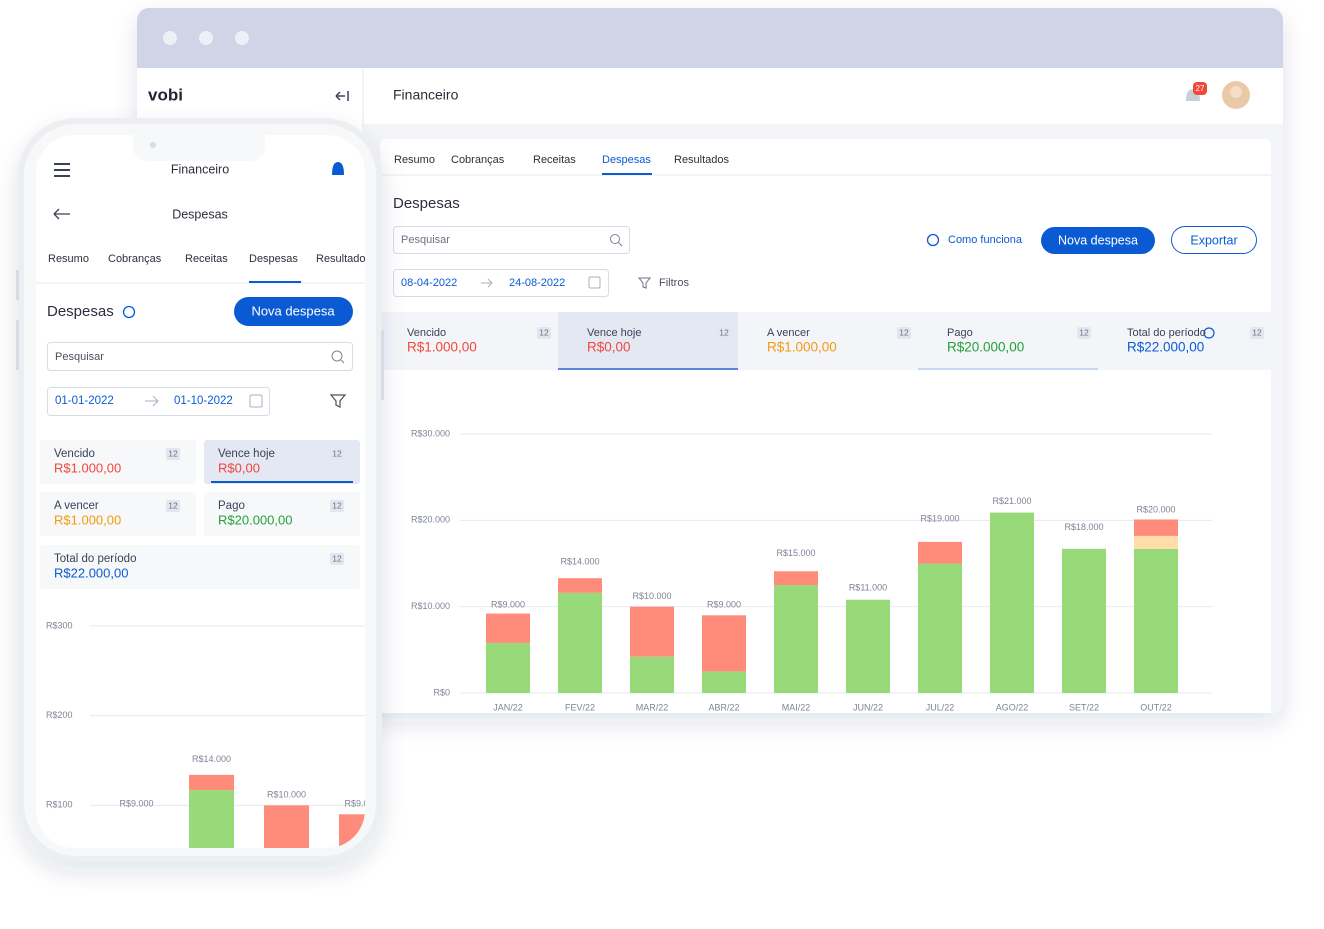 The image size is (1324, 929). Describe the element at coordinates (985, 240) in the screenshot. I see `help-link: Como funciona` at that location.